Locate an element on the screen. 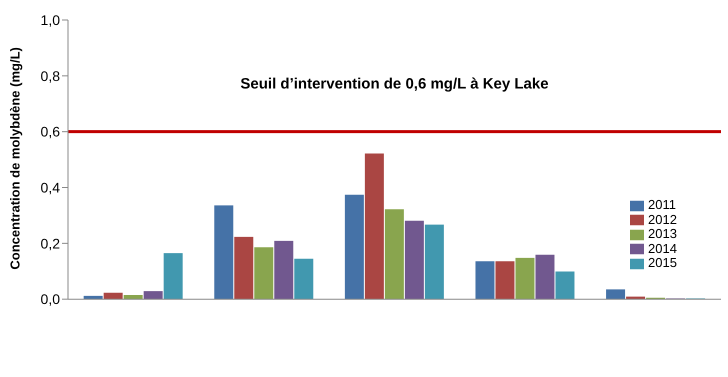 This screenshot has height=377, width=728. legend-label: 2013 is located at coordinates (662, 234).